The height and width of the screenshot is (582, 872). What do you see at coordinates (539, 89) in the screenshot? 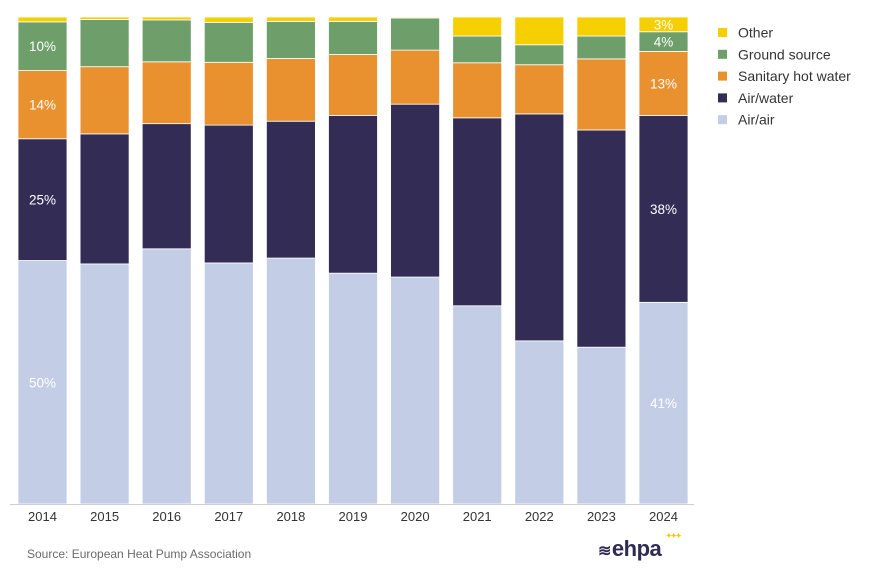
I see `bar-segment-2022-sanitary-hot-water` at bounding box center [539, 89].